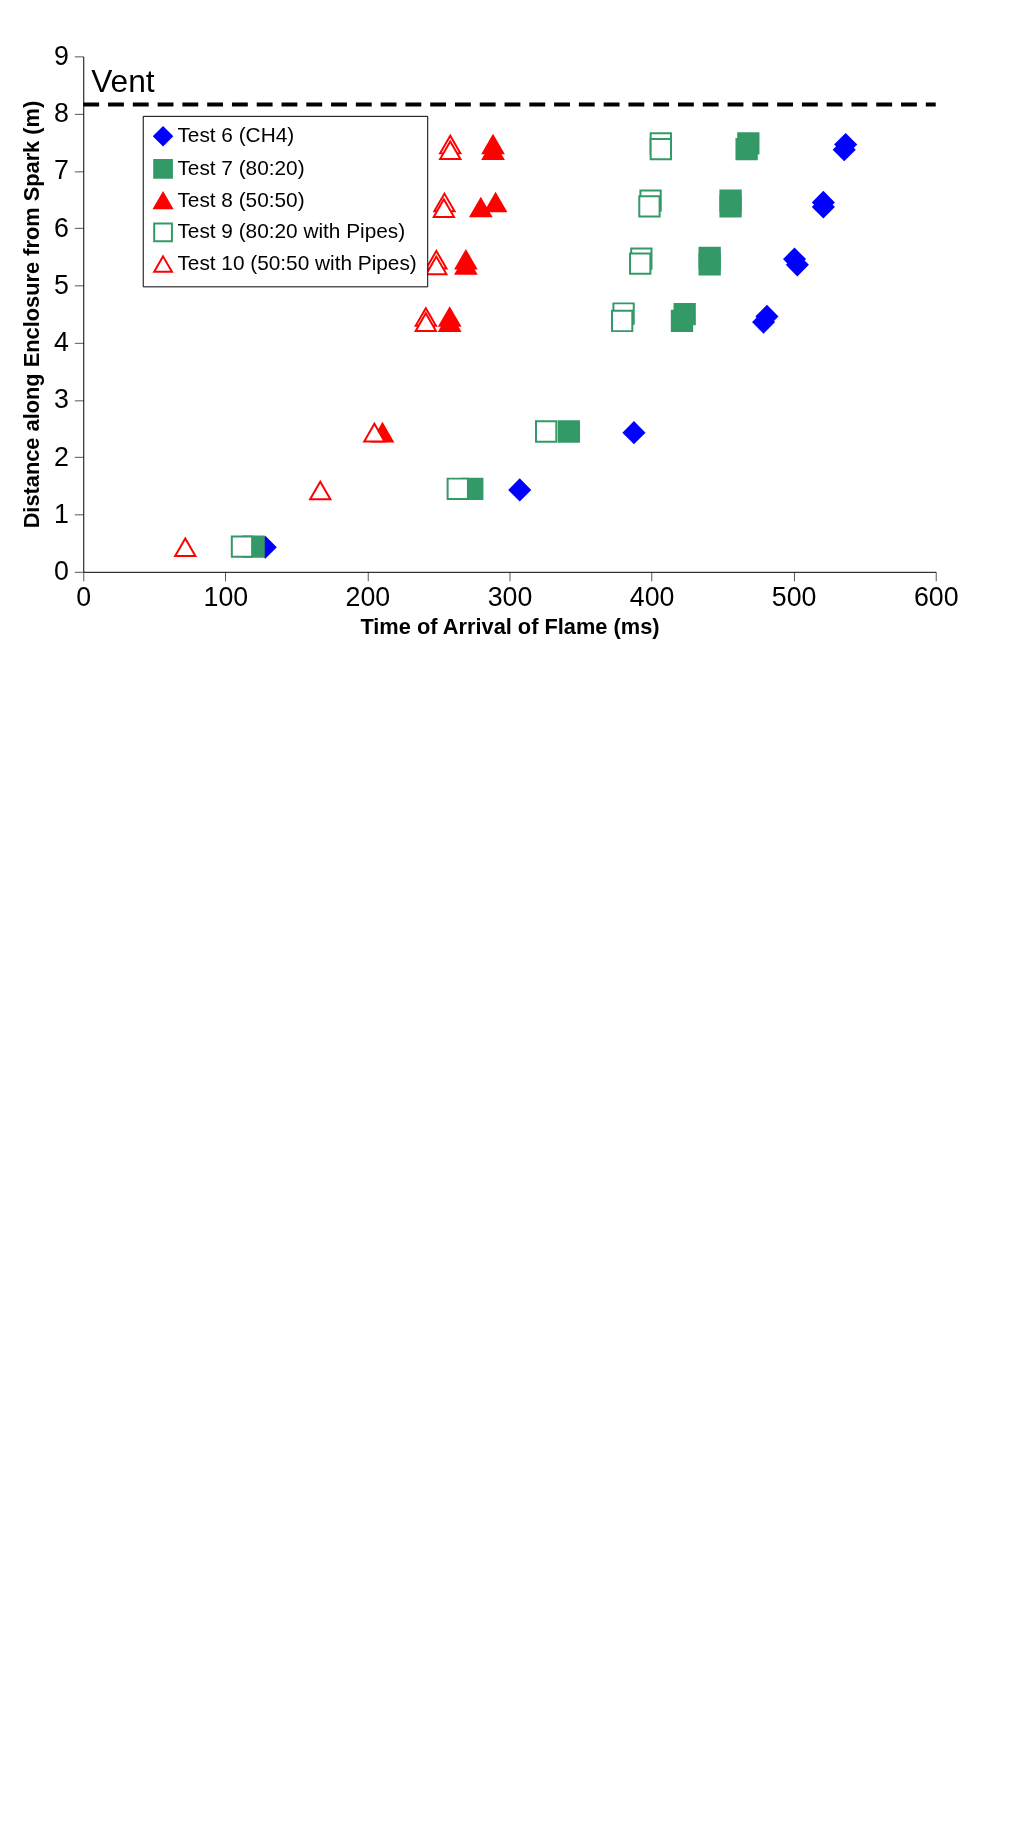  I want to click on x-tick-label: 0, so click(84, 597).